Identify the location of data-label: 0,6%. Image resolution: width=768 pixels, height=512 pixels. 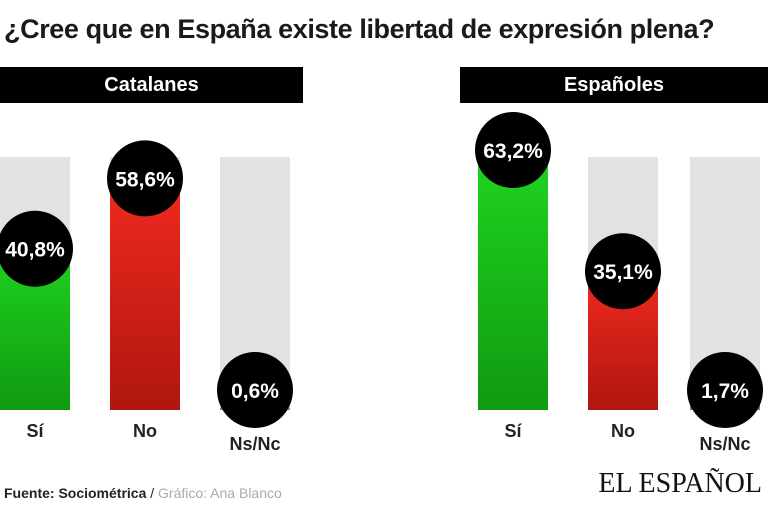
(255, 391).